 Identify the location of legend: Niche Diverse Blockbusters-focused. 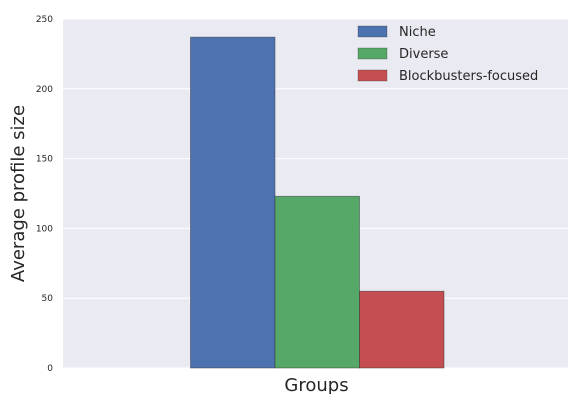
(447, 54).